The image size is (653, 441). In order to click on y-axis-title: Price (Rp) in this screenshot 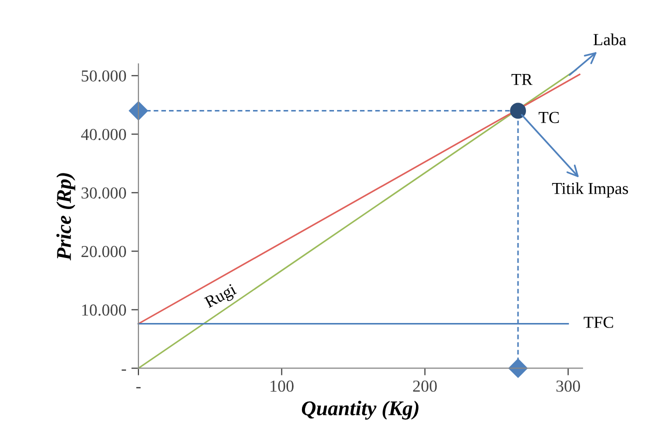, I will do `click(66, 216)`.